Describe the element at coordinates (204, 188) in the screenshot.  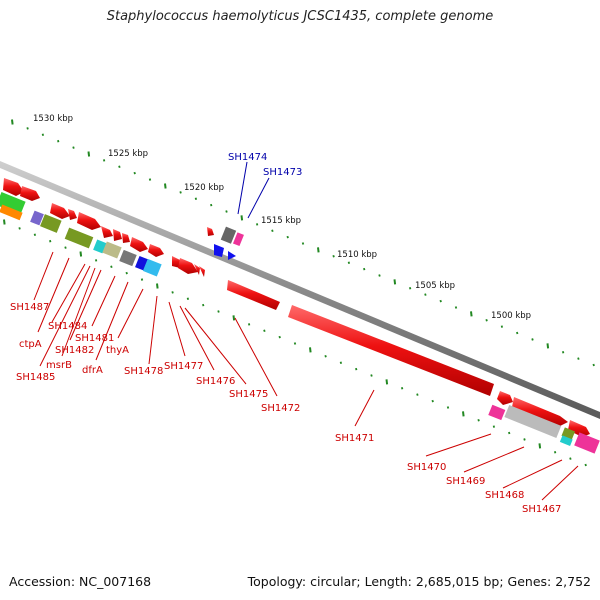
I see `scale-label-1520: 1520 kbp` at that location.